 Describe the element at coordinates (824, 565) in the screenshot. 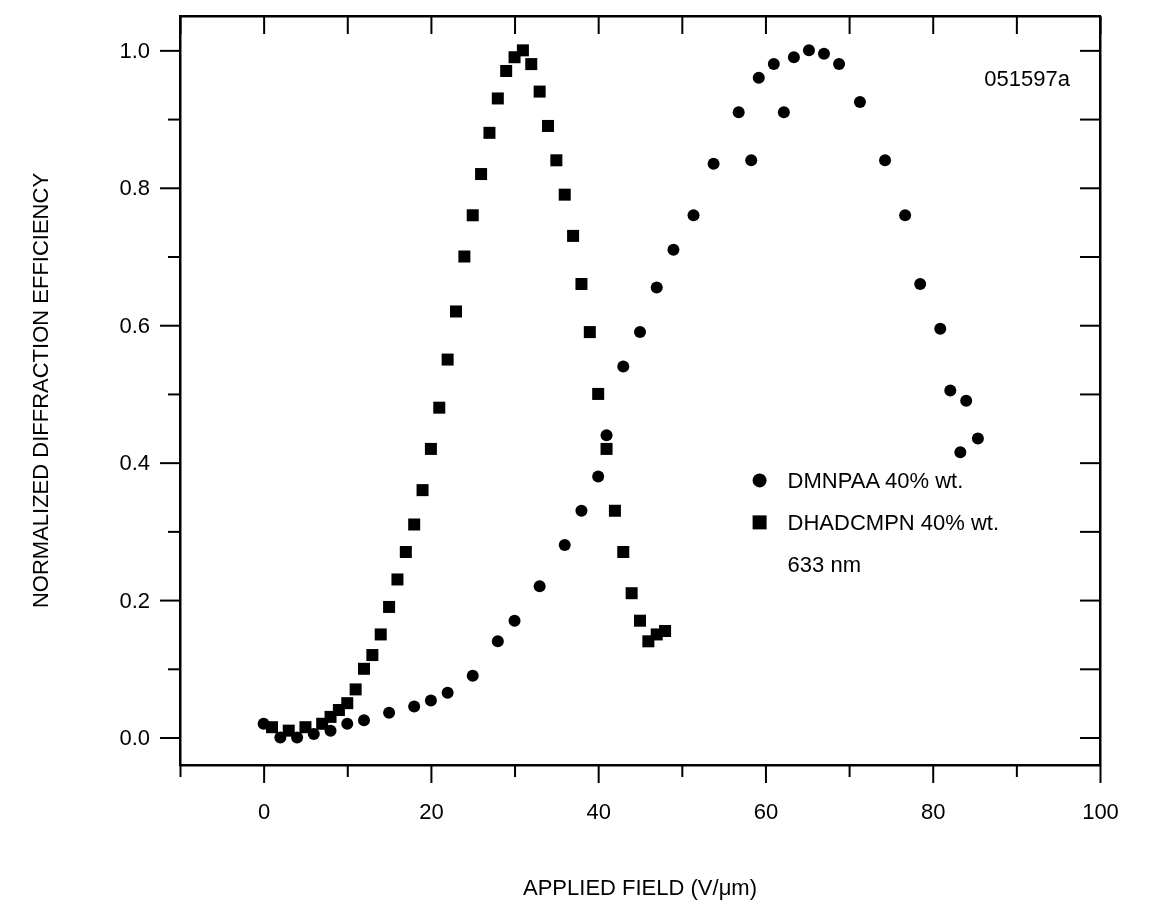

I see `annotation: 633 nm` at that location.